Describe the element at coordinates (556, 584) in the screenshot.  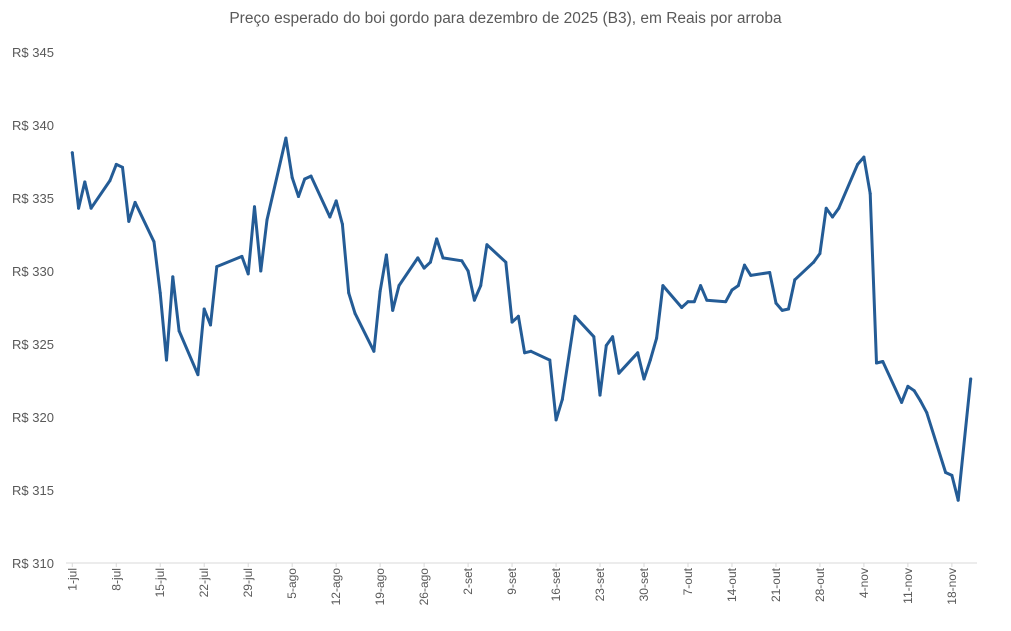
I see `x-tick-label: 16-set` at that location.